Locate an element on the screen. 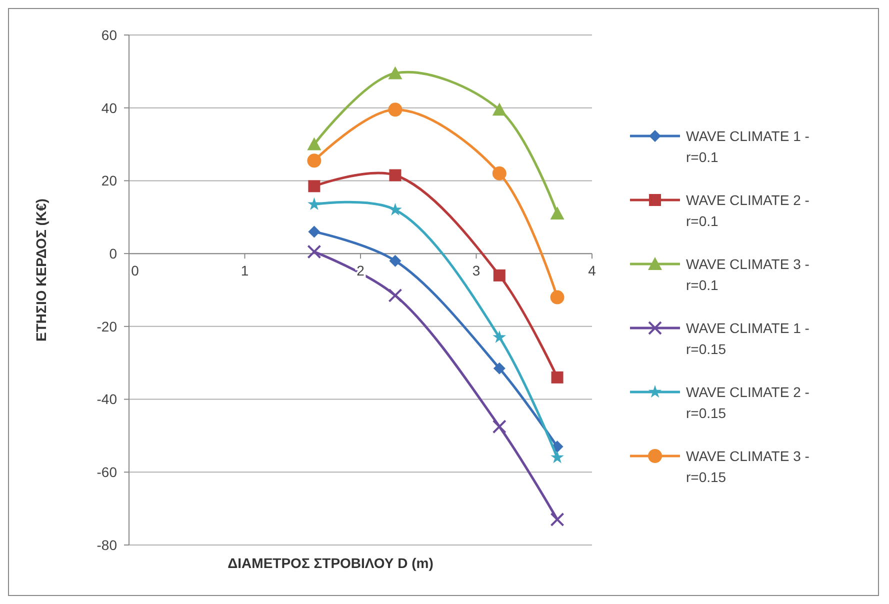 The height and width of the screenshot is (604, 889). y-tick-label: -20 is located at coordinates (107, 326).